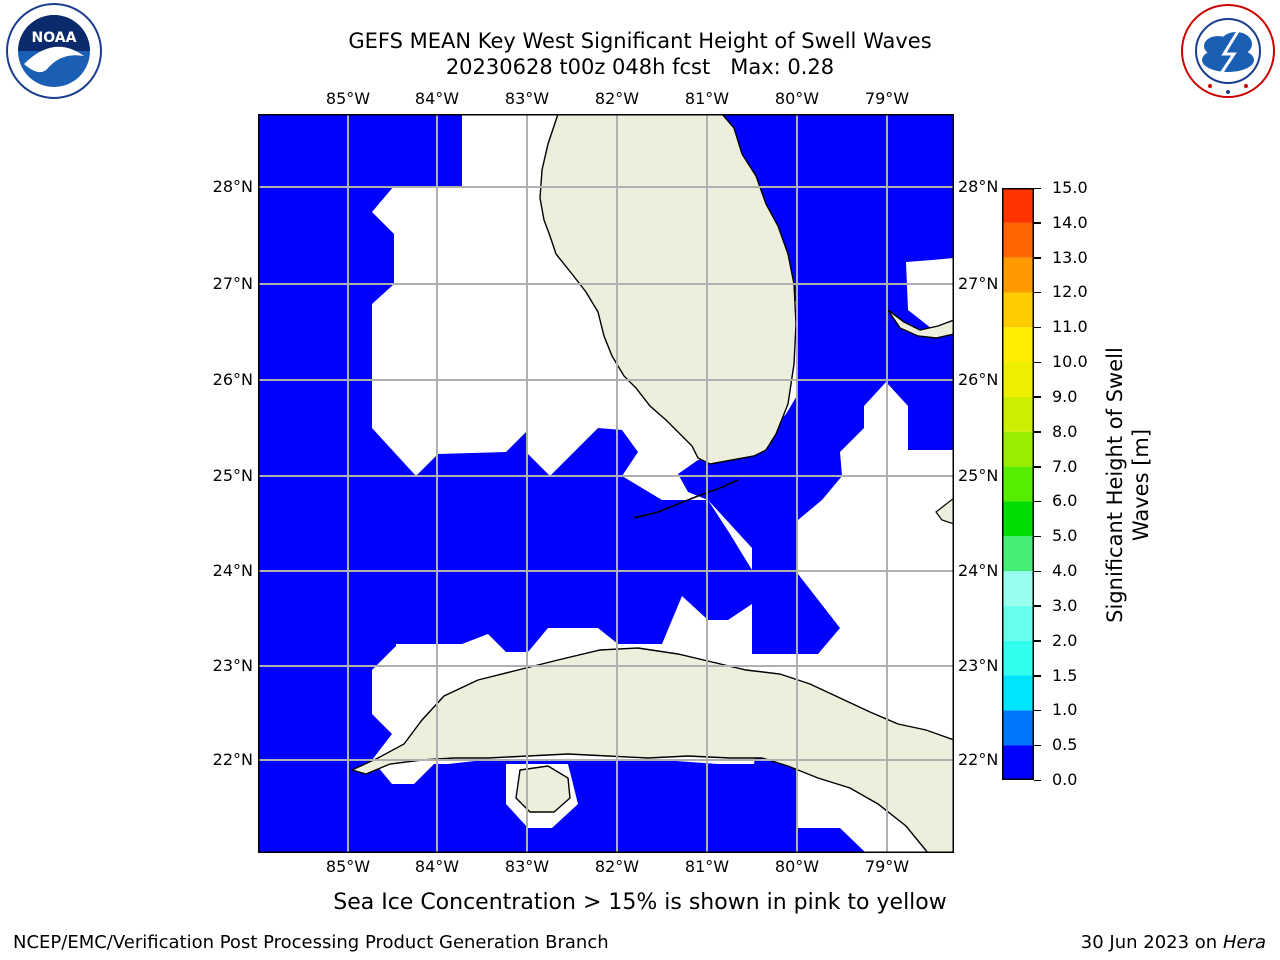 This screenshot has width=1280, height=960. What do you see at coordinates (1018, 310) in the screenshot?
I see `colorbar-swatch-11.0` at bounding box center [1018, 310].